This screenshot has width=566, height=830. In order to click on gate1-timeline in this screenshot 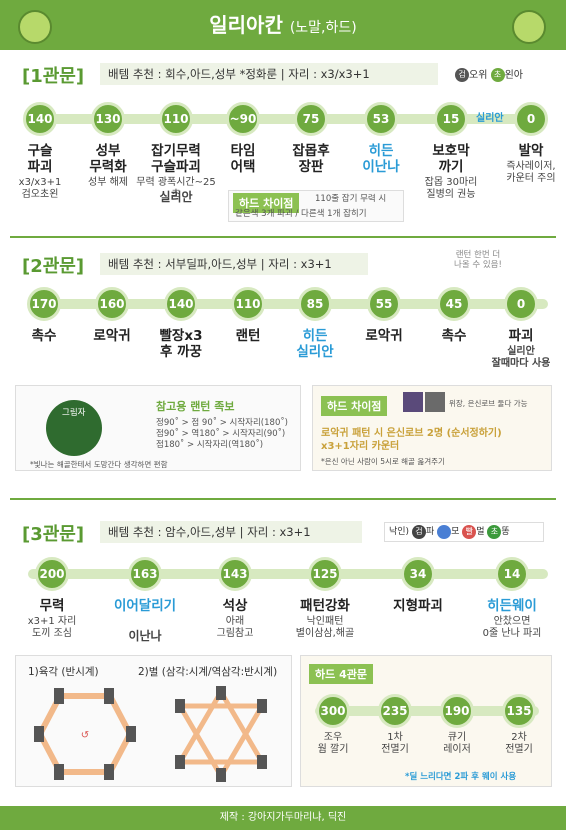, I will do `click(288, 119)`.